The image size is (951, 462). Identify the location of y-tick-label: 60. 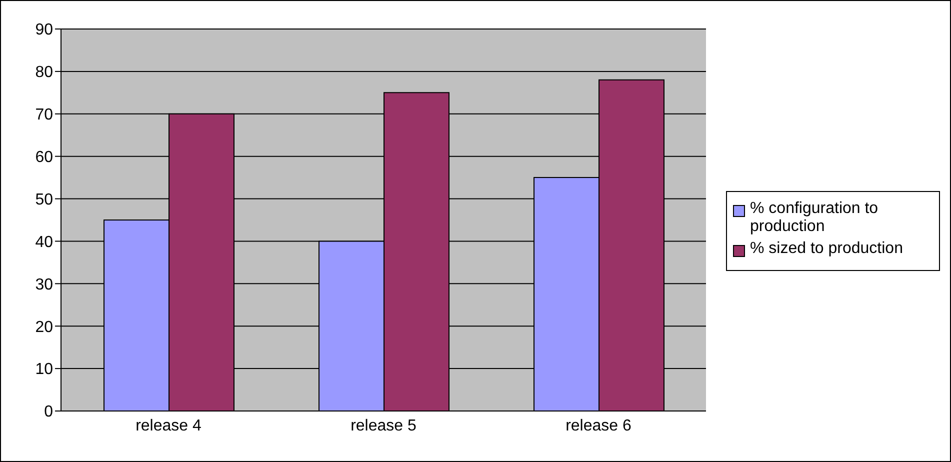
(44, 157).